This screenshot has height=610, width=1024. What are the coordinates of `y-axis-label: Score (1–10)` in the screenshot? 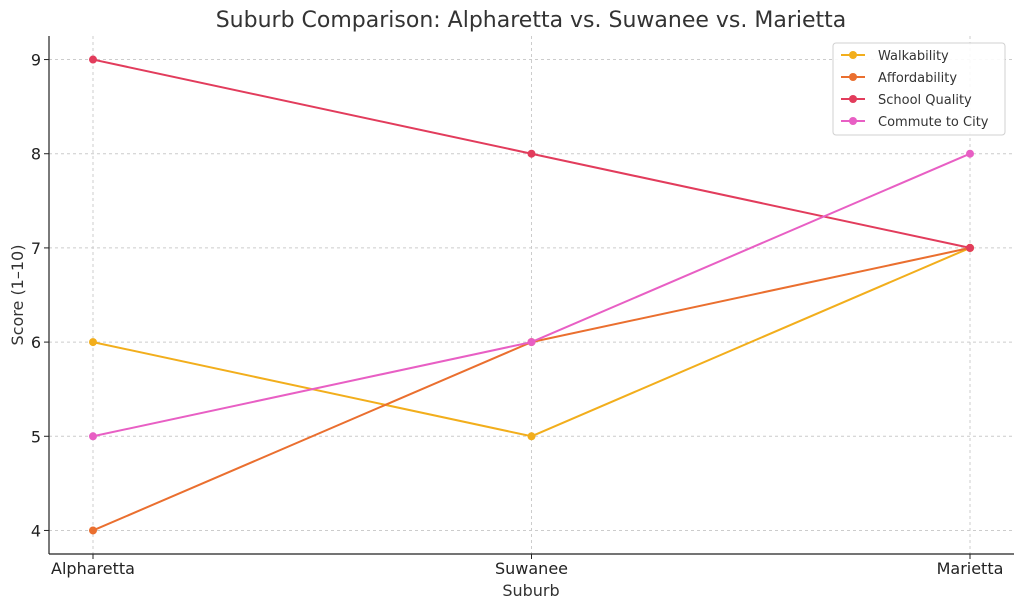 It's located at (17, 295).